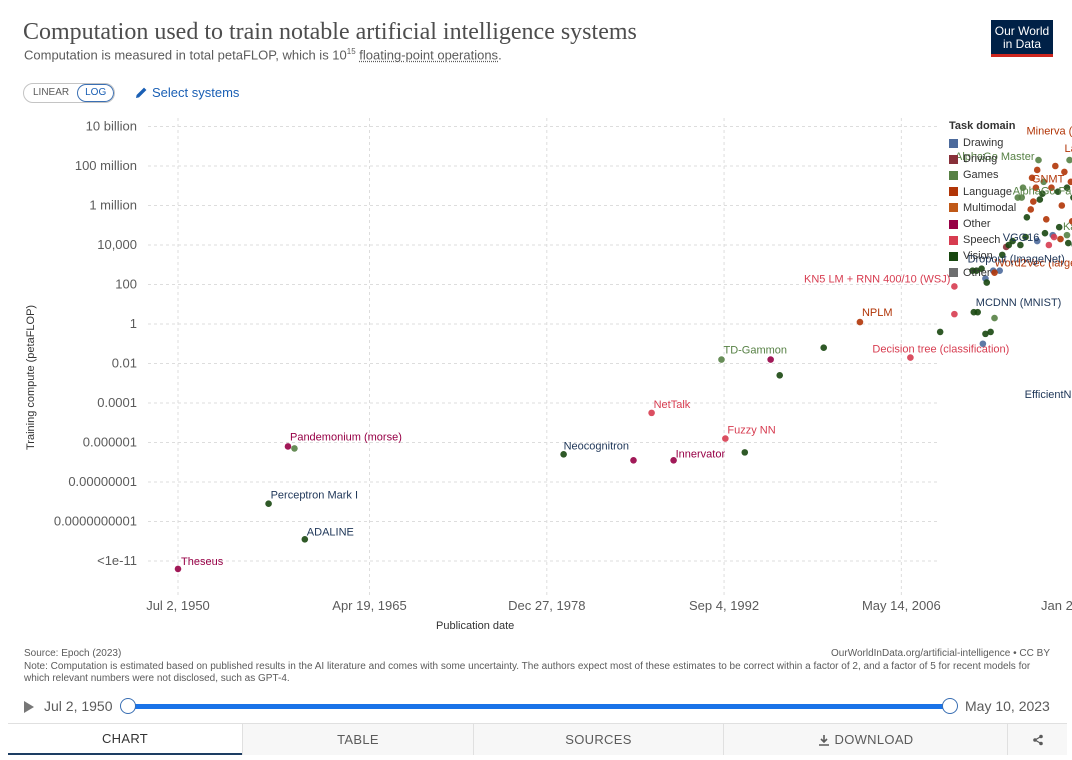 This screenshot has height=760, width=1072. What do you see at coordinates (982, 240) in the screenshot?
I see `legend-item: Speech` at bounding box center [982, 240].